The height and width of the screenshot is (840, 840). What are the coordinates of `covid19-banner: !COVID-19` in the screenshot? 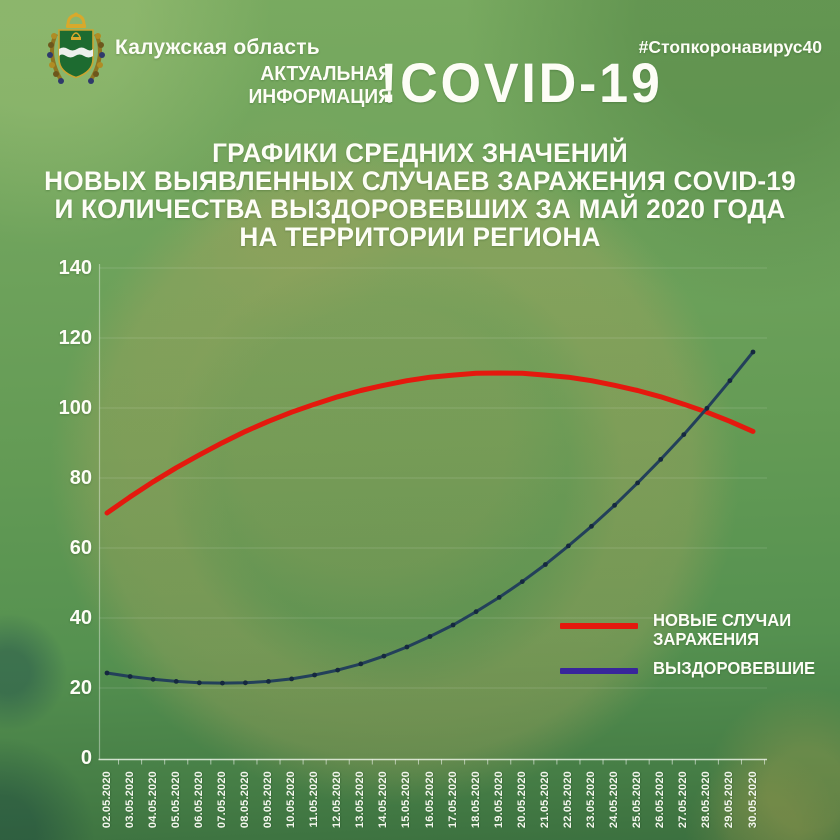 It's located at (521, 82).